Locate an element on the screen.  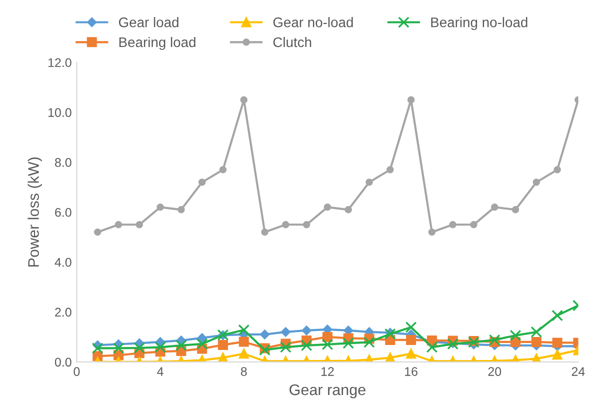
y-tick-label: 4.0 is located at coordinates (63, 262).